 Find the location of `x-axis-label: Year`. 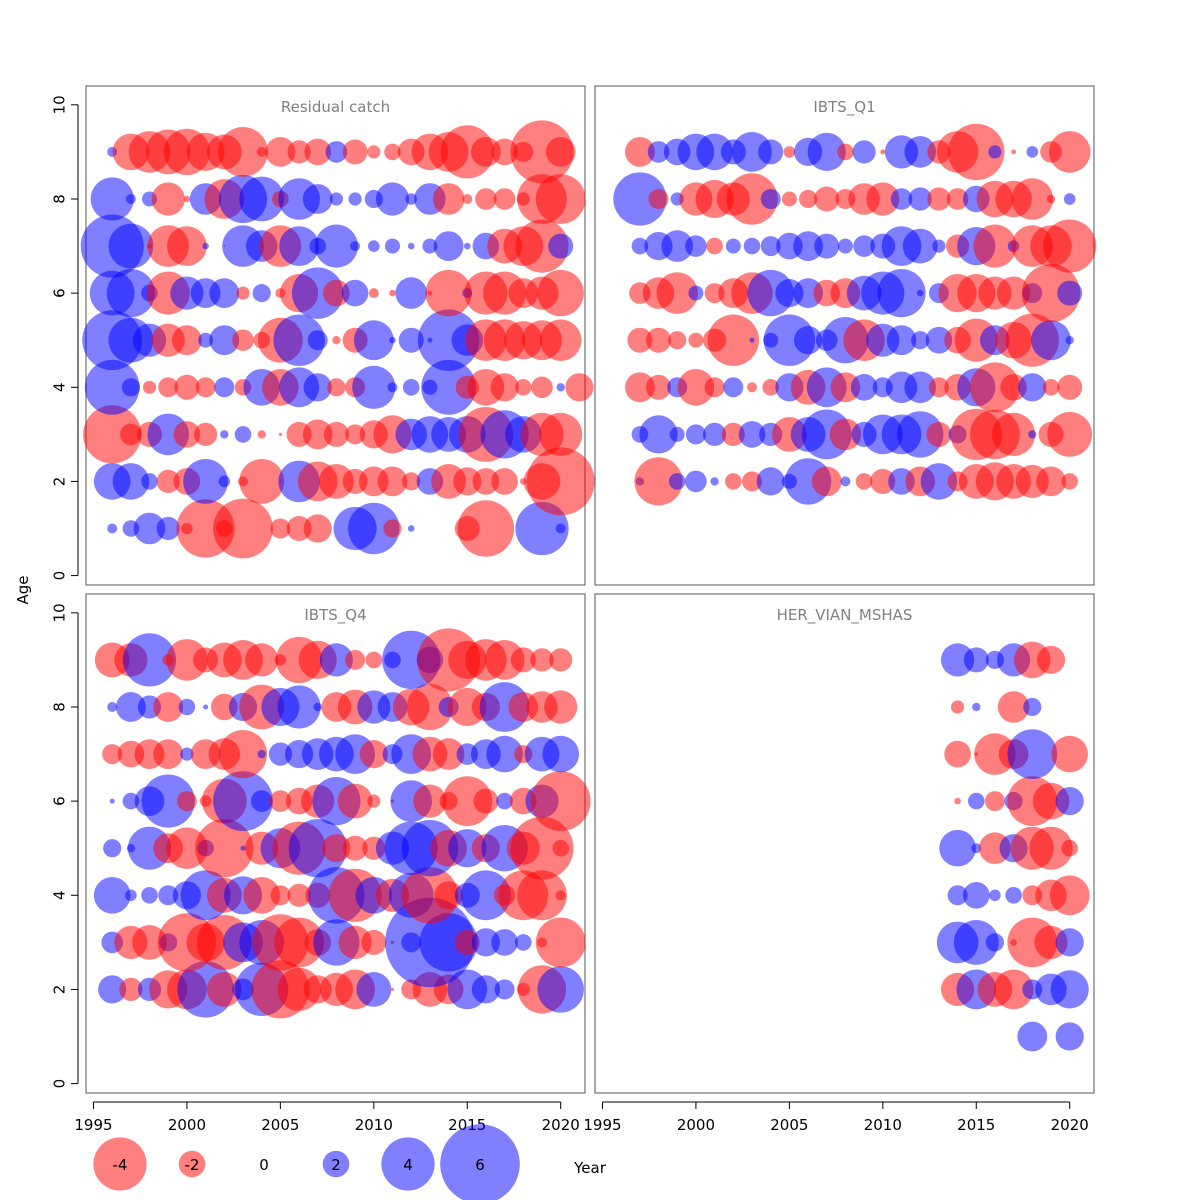

x-axis-label: Year is located at coordinates (590, 1168).